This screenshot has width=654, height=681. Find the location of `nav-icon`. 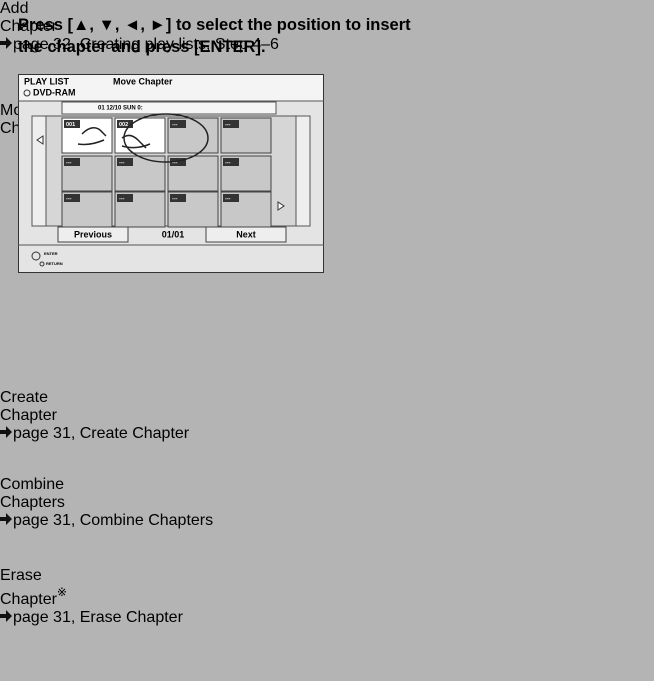

nav-icon is located at coordinates (36, 256).